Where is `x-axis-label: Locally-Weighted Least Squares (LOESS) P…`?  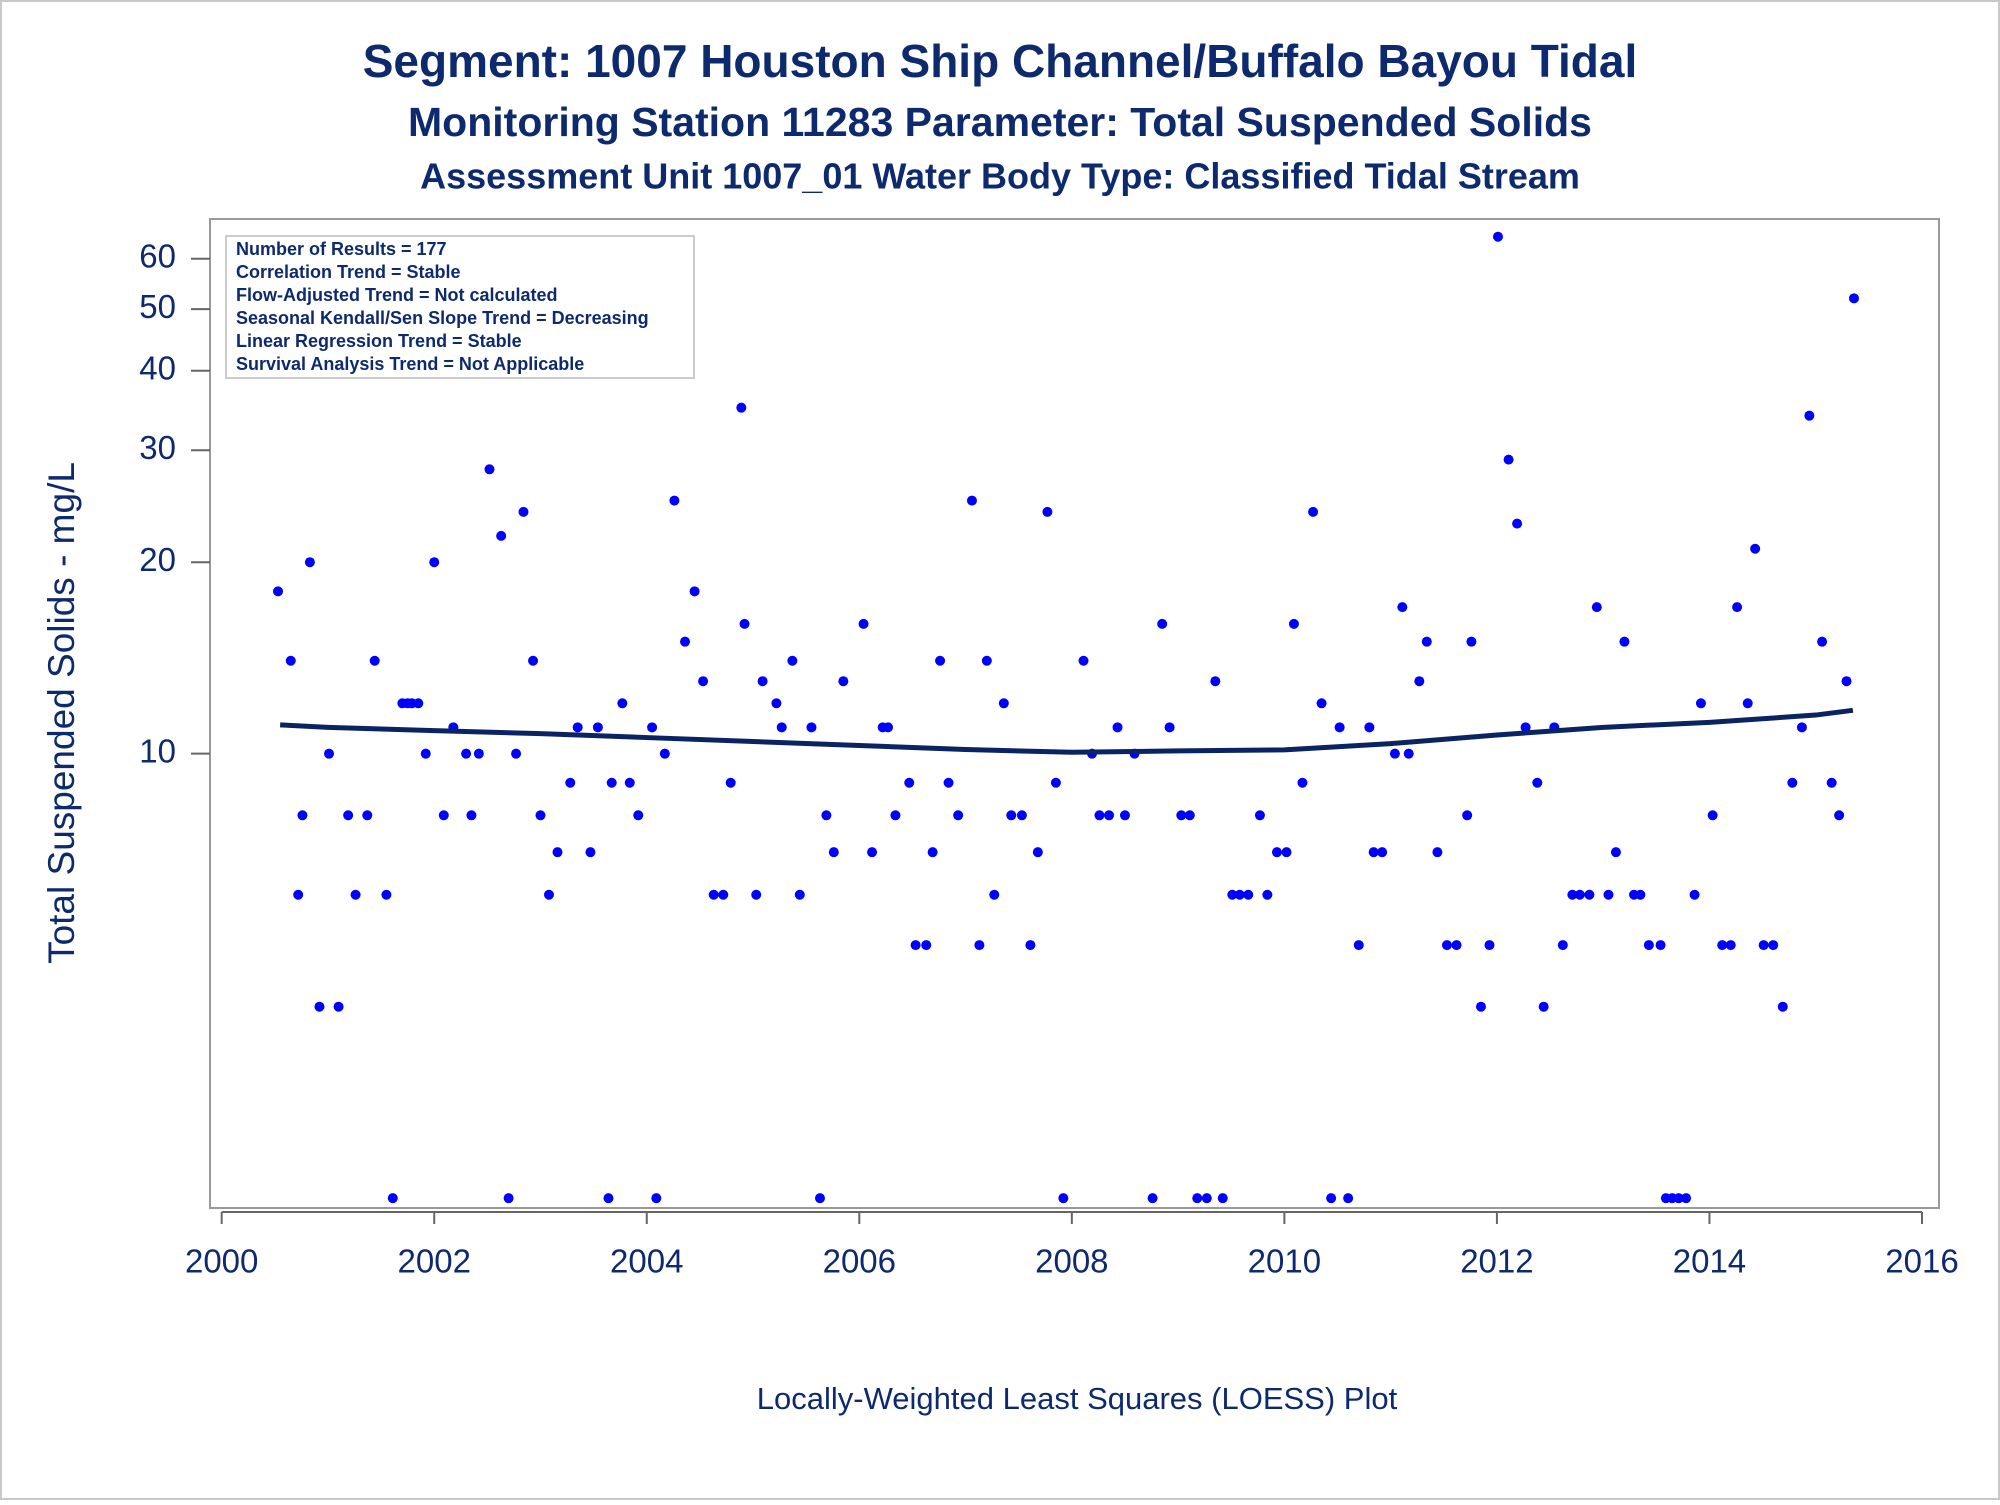
x-axis-label: Locally-Weighted Least Squares (LOESS) P… is located at coordinates (1077, 1398).